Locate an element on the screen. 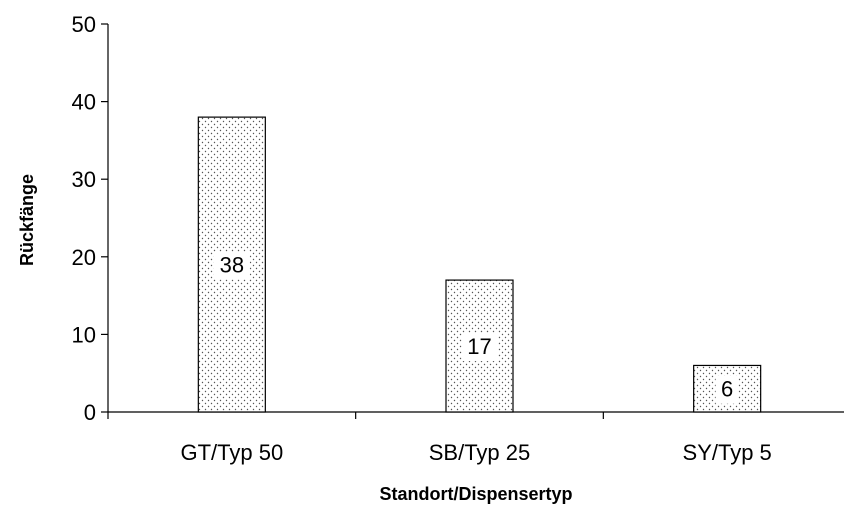  y-tick-label: 50 is located at coordinates (84, 24).